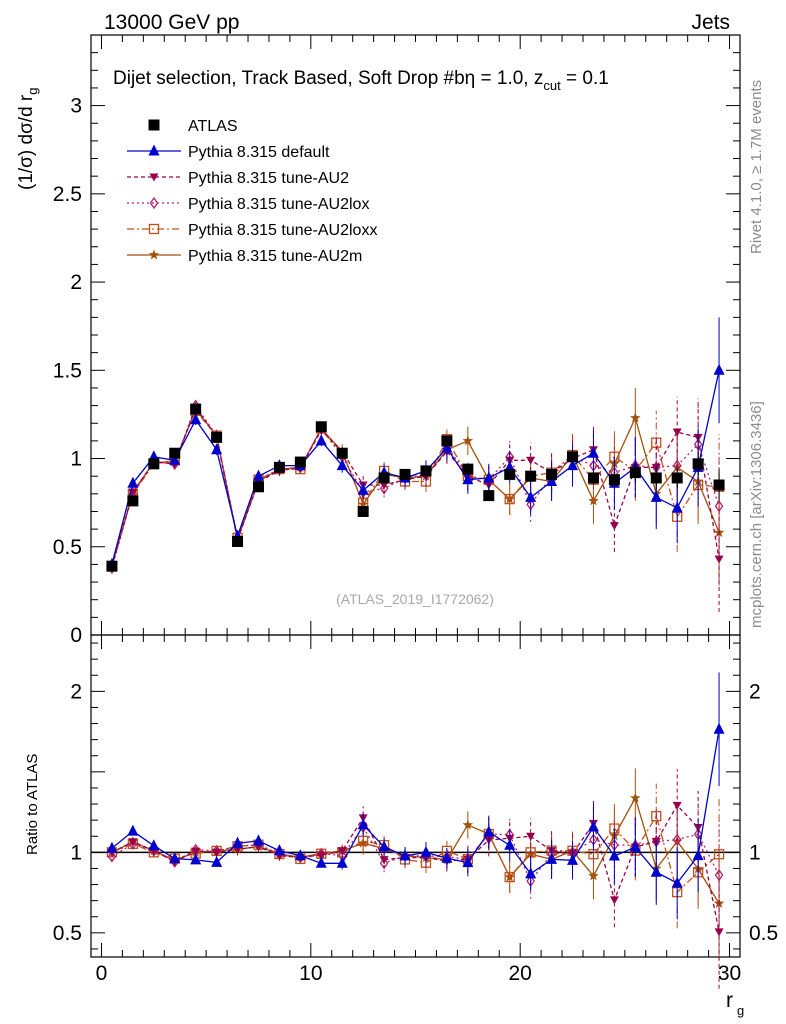 The height and width of the screenshot is (1024, 786). I want to click on main-ytick-label: 3, so click(76, 106).